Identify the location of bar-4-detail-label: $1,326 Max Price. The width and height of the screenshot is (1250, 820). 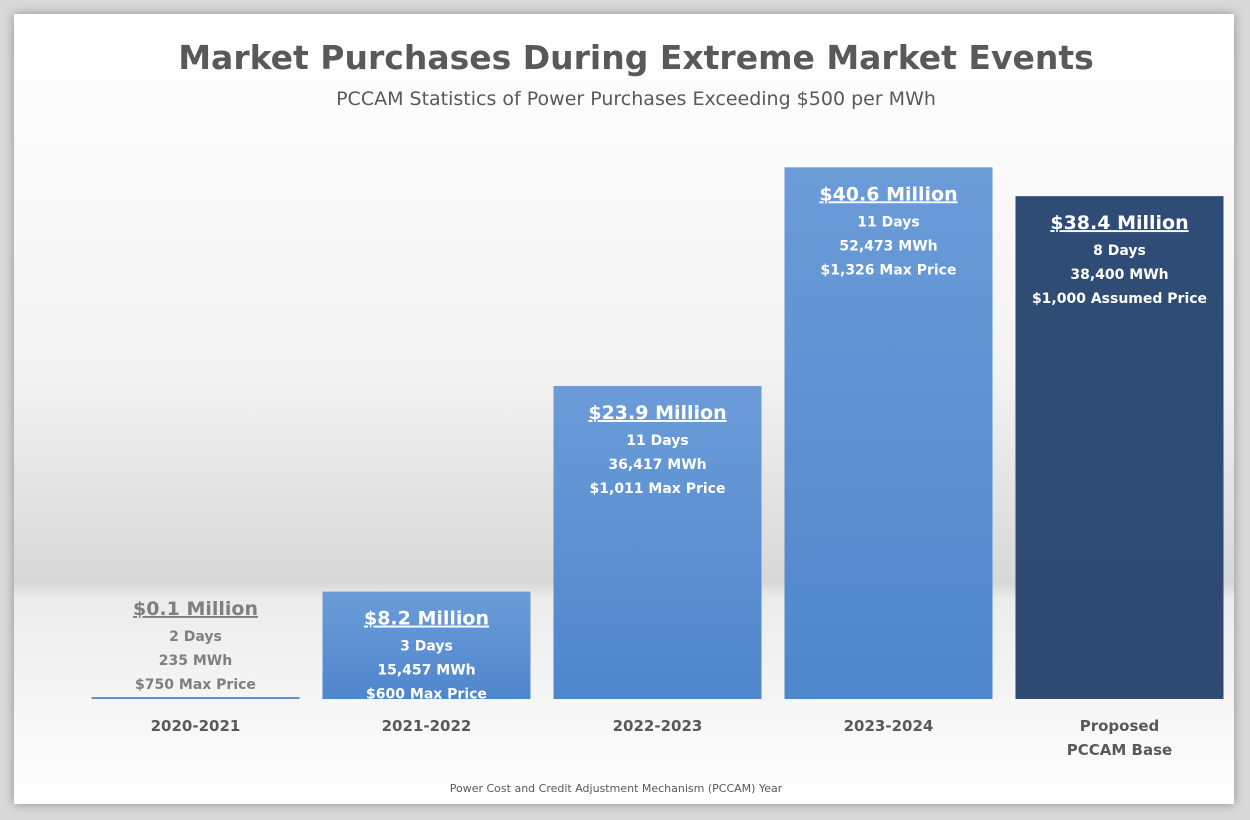
(889, 270).